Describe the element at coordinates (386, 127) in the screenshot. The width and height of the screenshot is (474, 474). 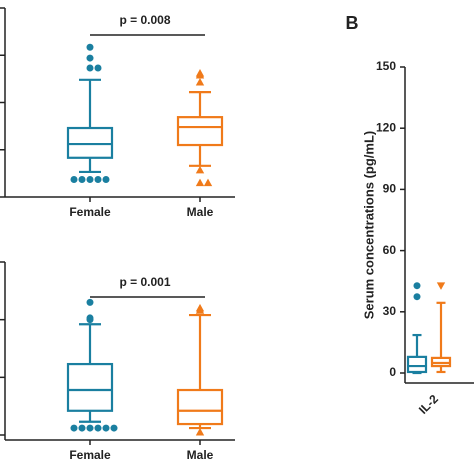
I see `y-tick-label: 120` at that location.